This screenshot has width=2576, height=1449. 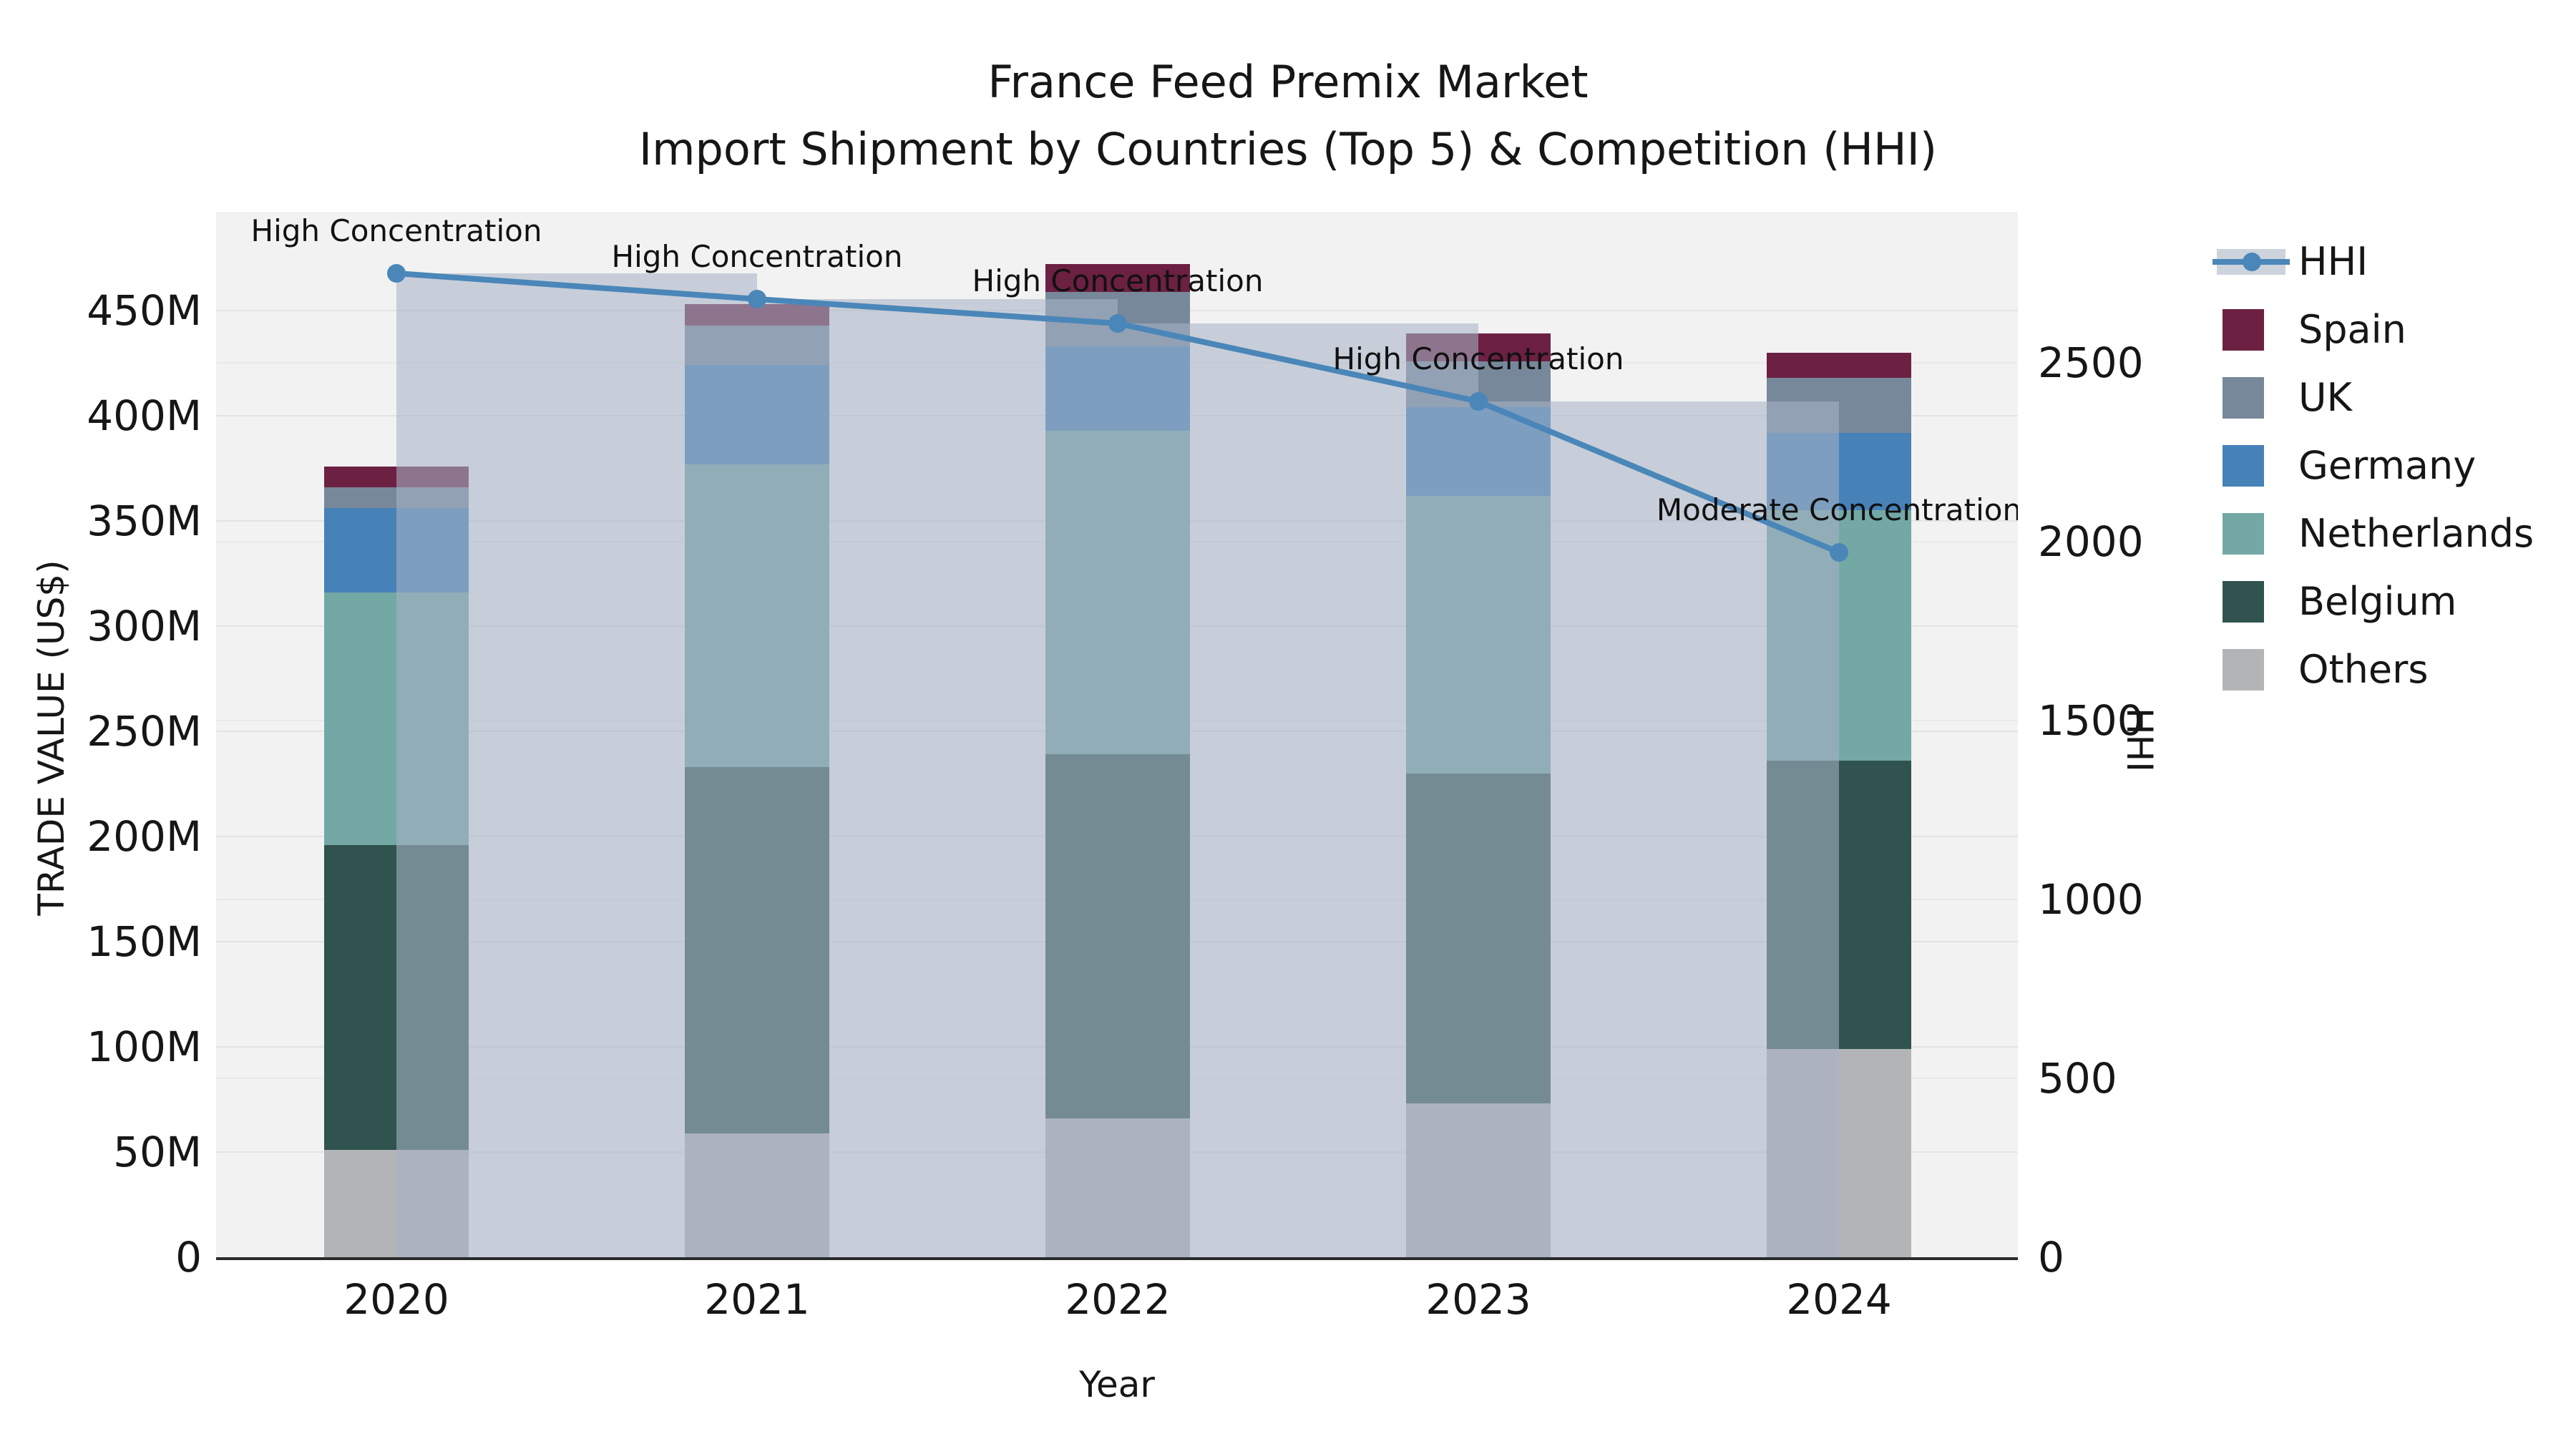 What do you see at coordinates (757, 256) in the screenshot?
I see `annotation-2021: High Concentration` at bounding box center [757, 256].